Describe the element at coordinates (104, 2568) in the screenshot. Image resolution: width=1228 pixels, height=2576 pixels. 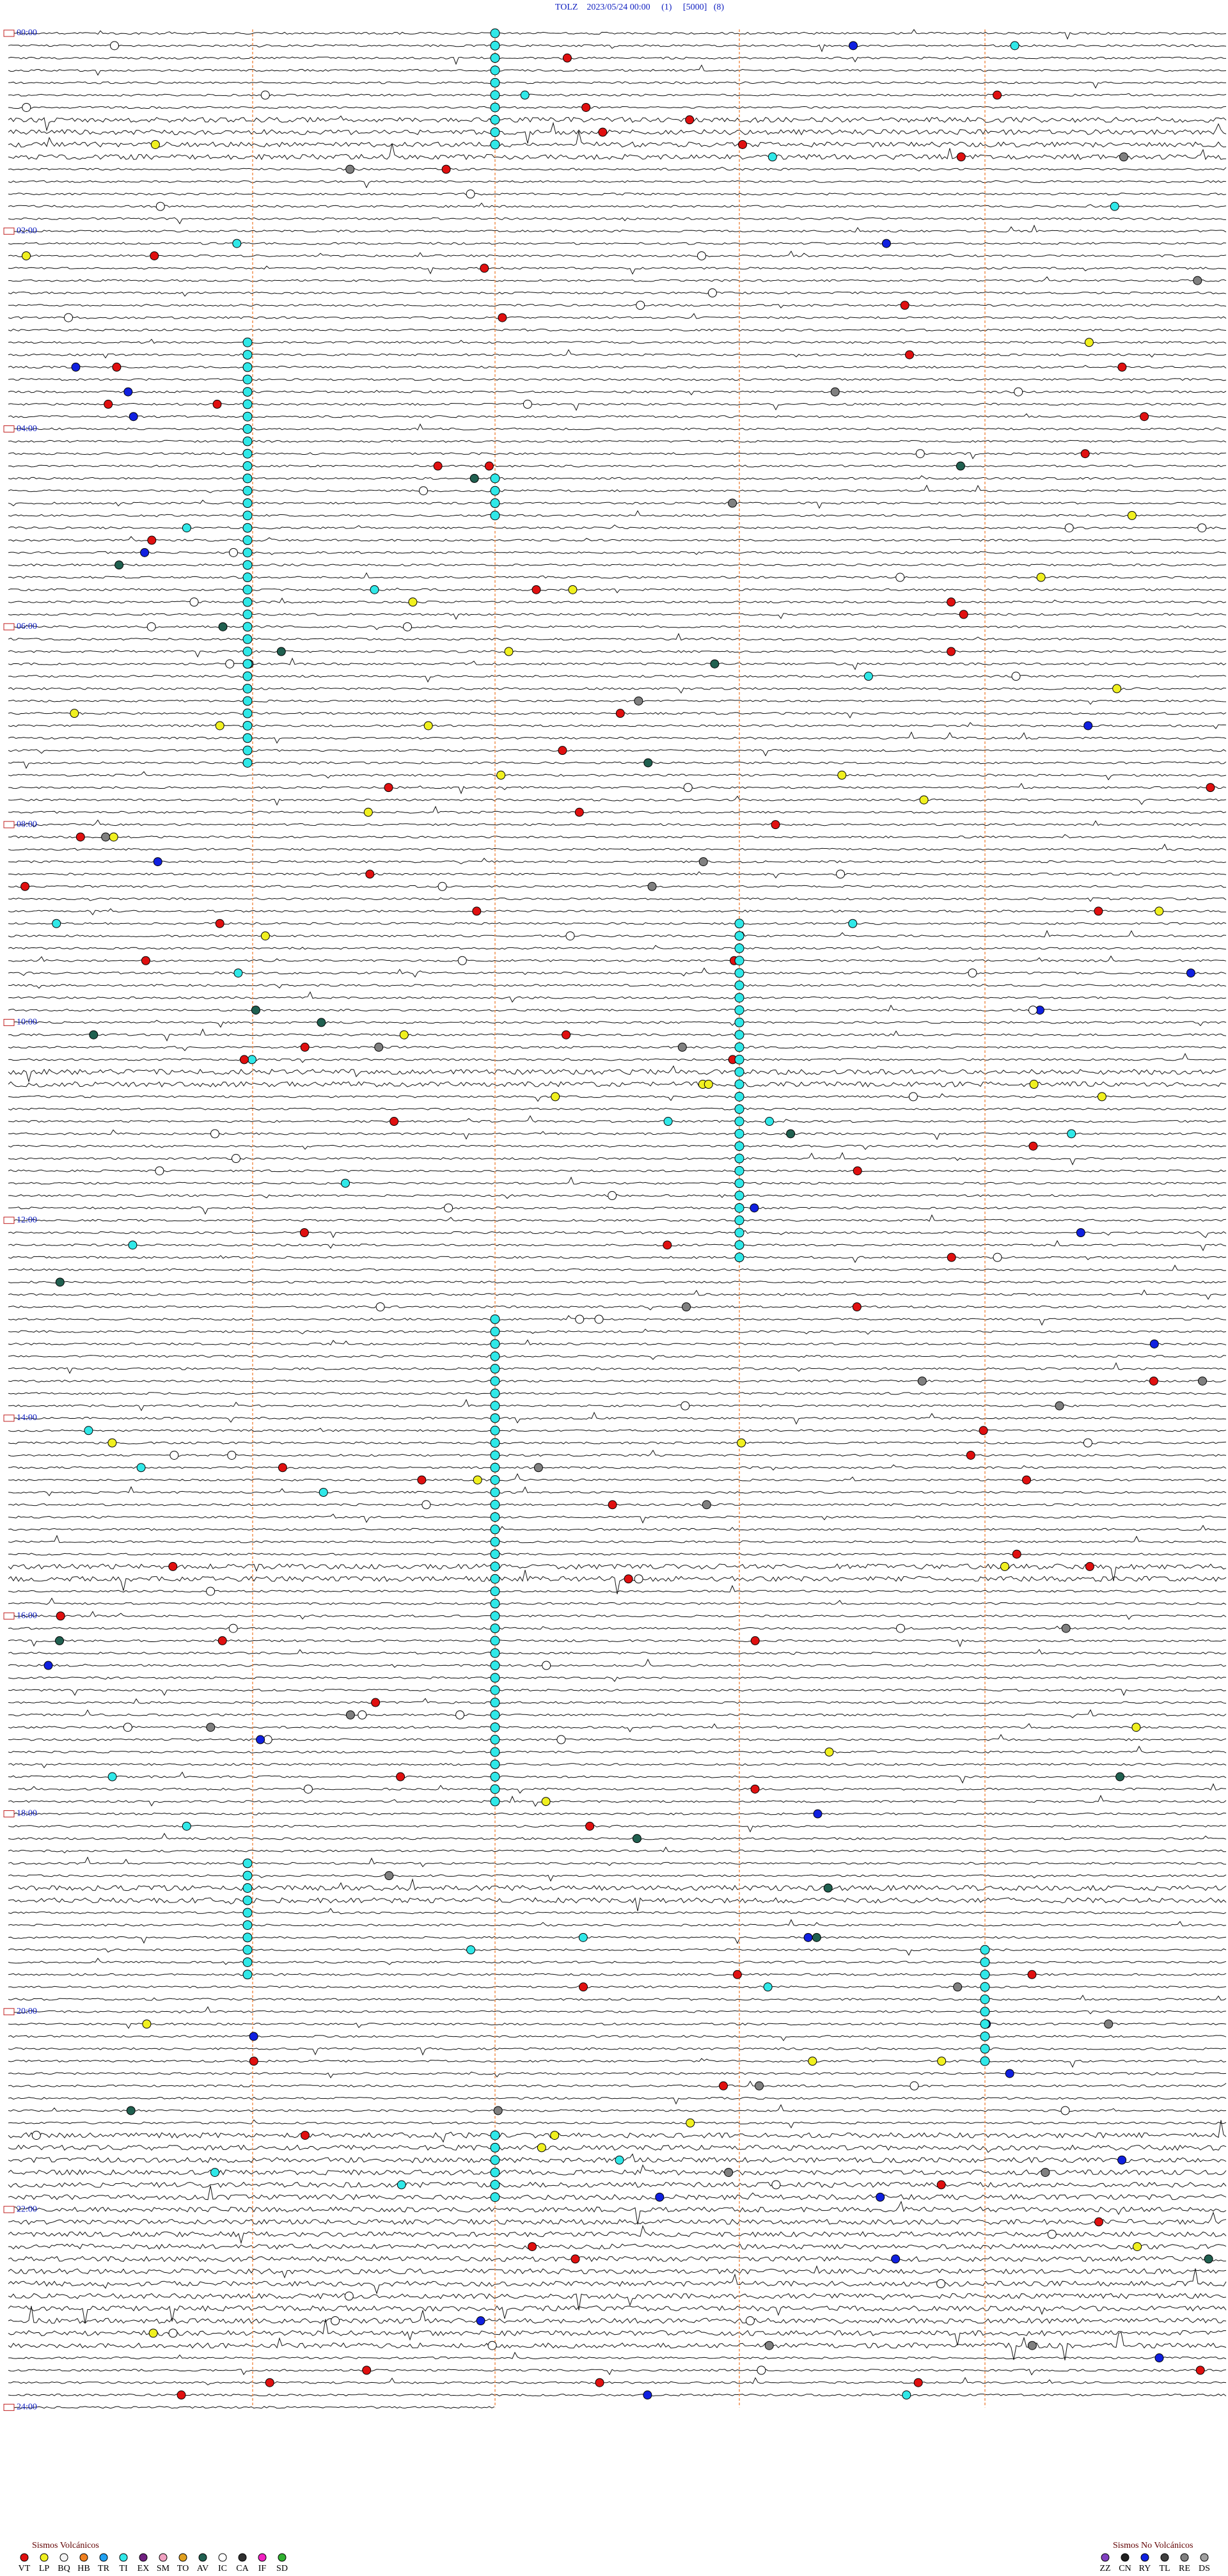
I see `legend-code: TR` at that location.